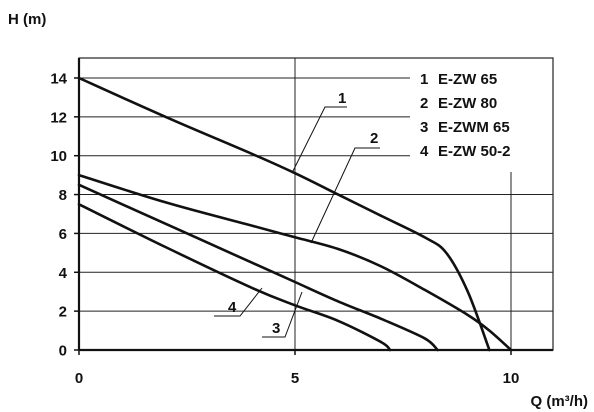 This screenshot has height=412, width=594. What do you see at coordinates (58, 117) in the screenshot?
I see `y-tick-label: 12` at bounding box center [58, 117].